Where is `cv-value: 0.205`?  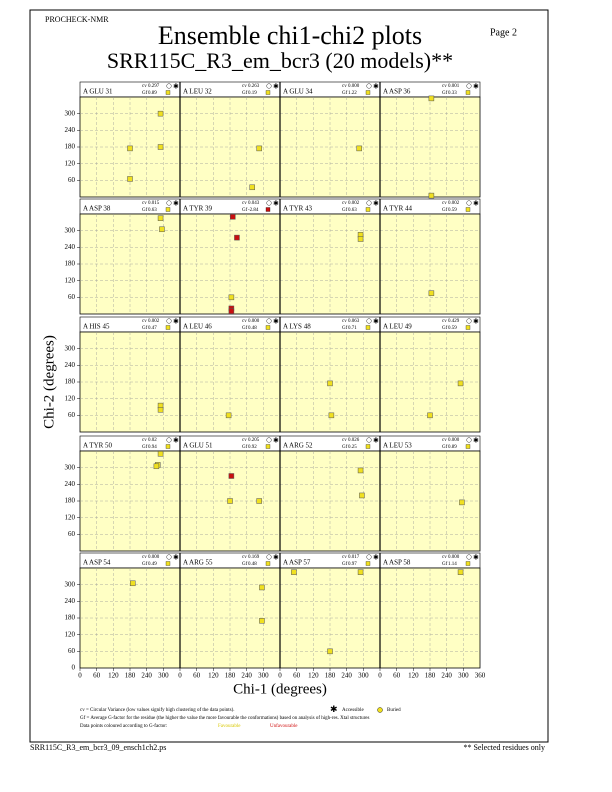
cv-value: 0.205 is located at coordinates (254, 440).